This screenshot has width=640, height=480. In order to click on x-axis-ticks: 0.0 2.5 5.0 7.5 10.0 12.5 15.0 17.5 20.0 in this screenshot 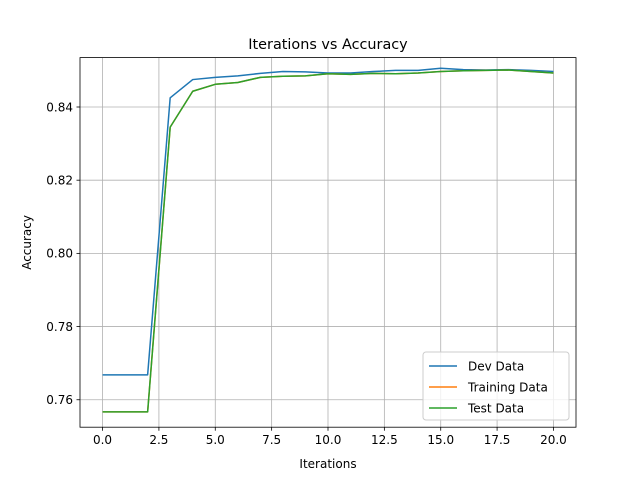, I will do `click(330, 437)`.